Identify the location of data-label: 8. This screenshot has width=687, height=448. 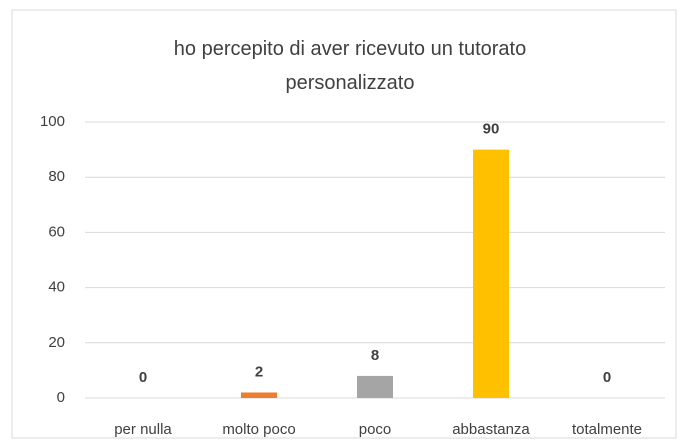
(375, 355).